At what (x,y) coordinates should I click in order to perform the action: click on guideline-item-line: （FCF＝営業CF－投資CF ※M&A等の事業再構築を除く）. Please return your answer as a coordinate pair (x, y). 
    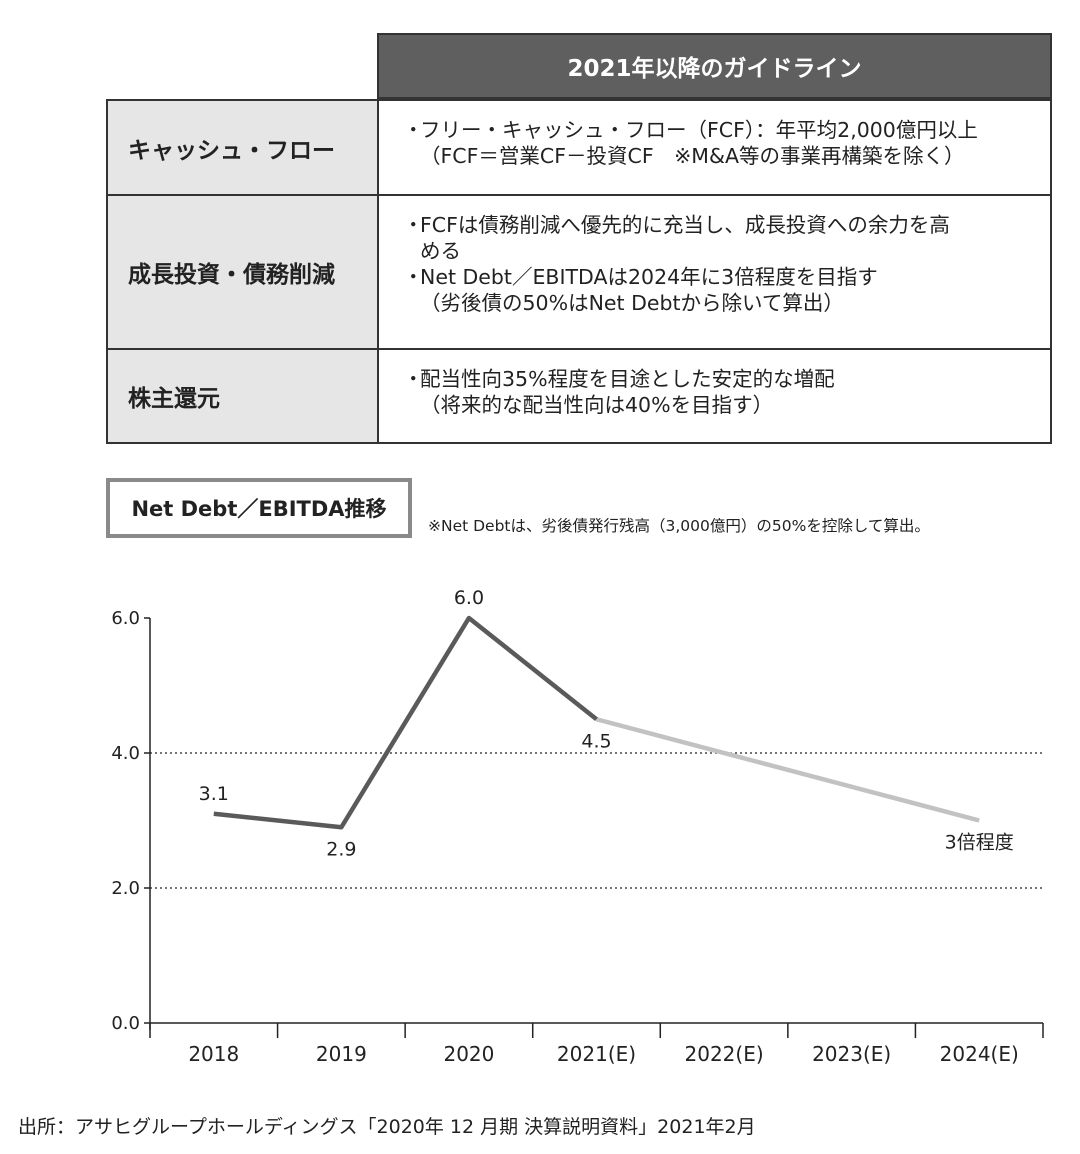
    Looking at the image, I should click on (721, 156).